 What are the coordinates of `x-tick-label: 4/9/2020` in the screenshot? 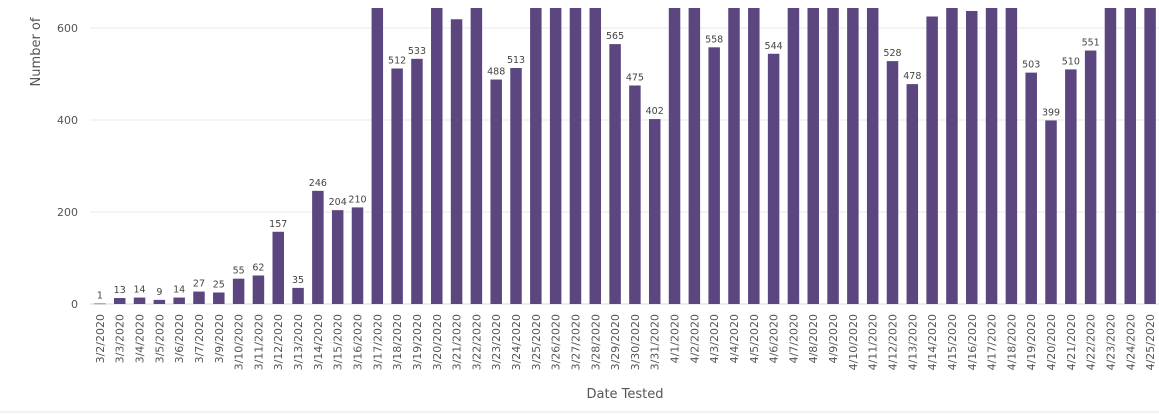 It's located at (833, 338).